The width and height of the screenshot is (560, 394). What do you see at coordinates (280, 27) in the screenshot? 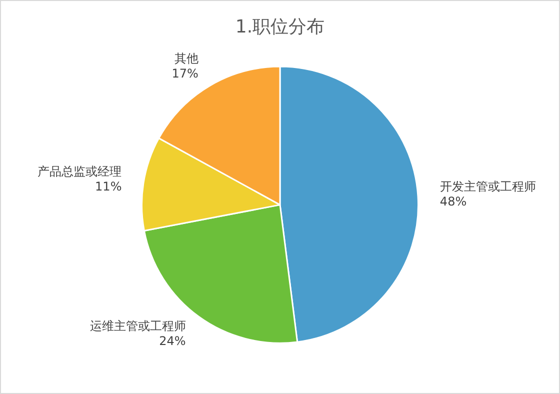
I see `chart-title: 1.职位分布` at bounding box center [280, 27].